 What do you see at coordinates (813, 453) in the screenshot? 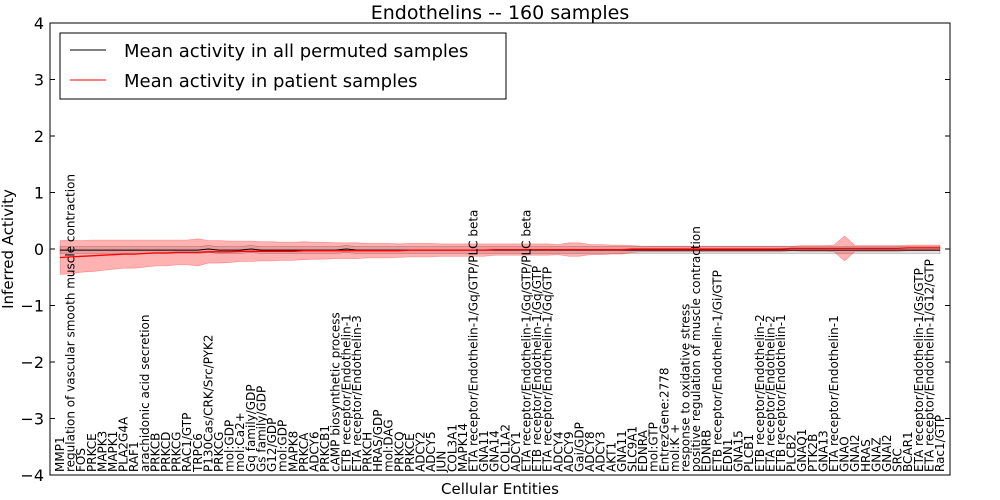
I see `x-tick-label: PTK2B` at bounding box center [813, 453].